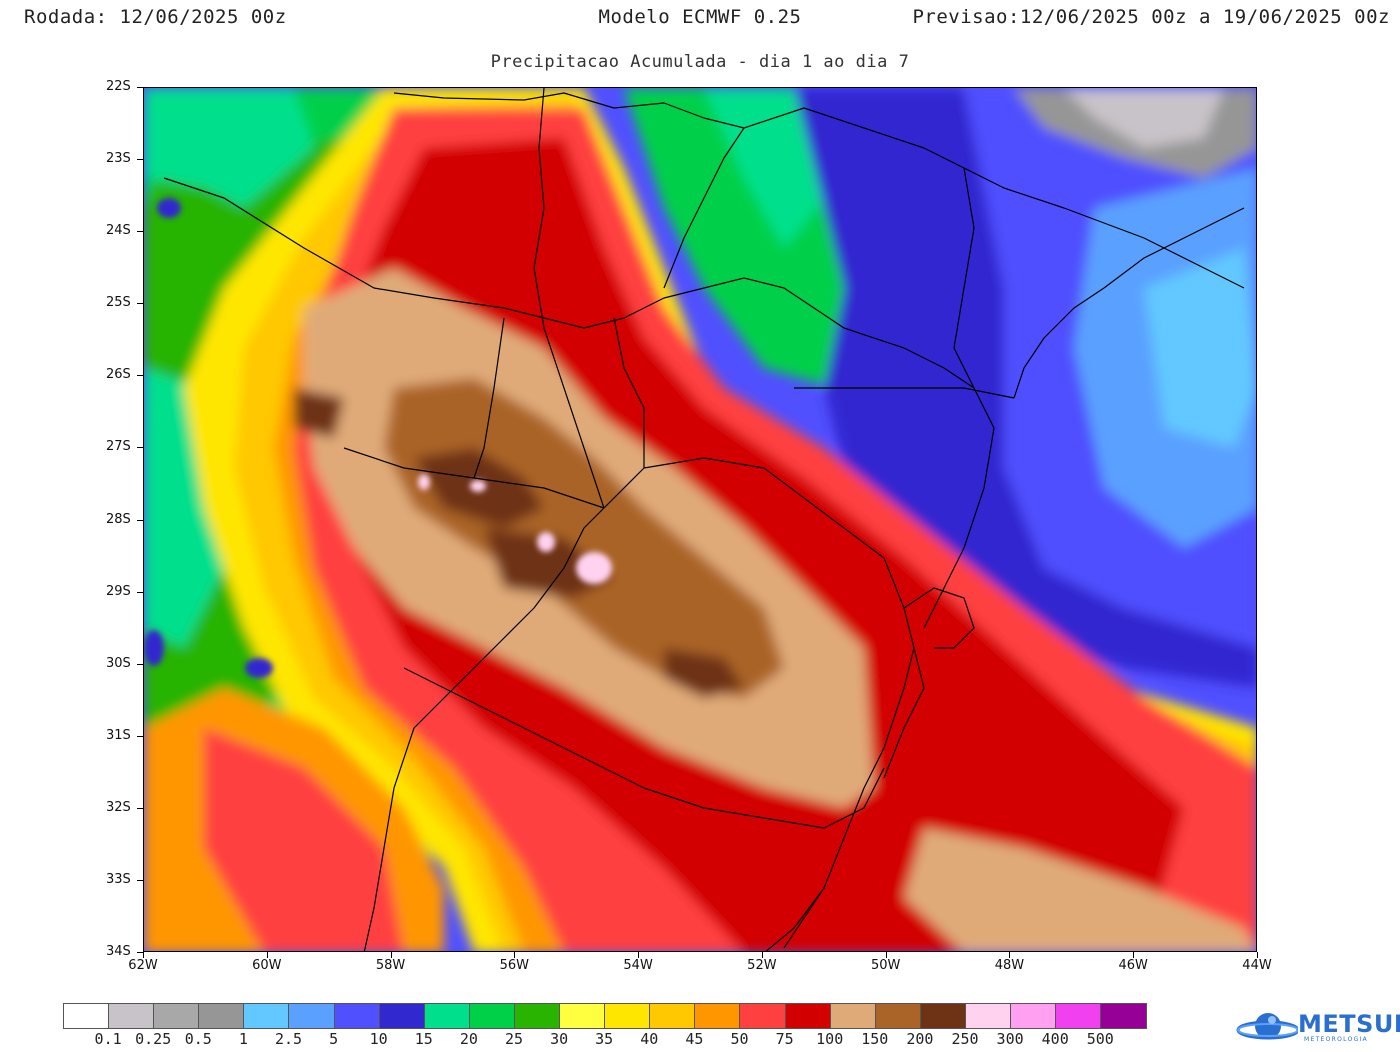 The image size is (1400, 1052). Describe the element at coordinates (762, 965) in the screenshot. I see `lon-label: 52W` at that location.